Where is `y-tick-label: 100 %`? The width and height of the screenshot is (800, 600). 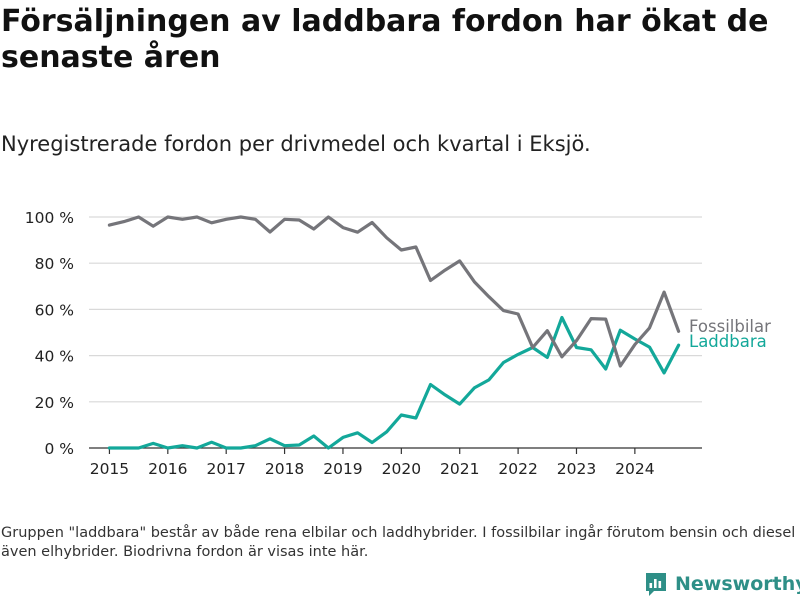 y-tick-label: 100 % is located at coordinates (49, 218).